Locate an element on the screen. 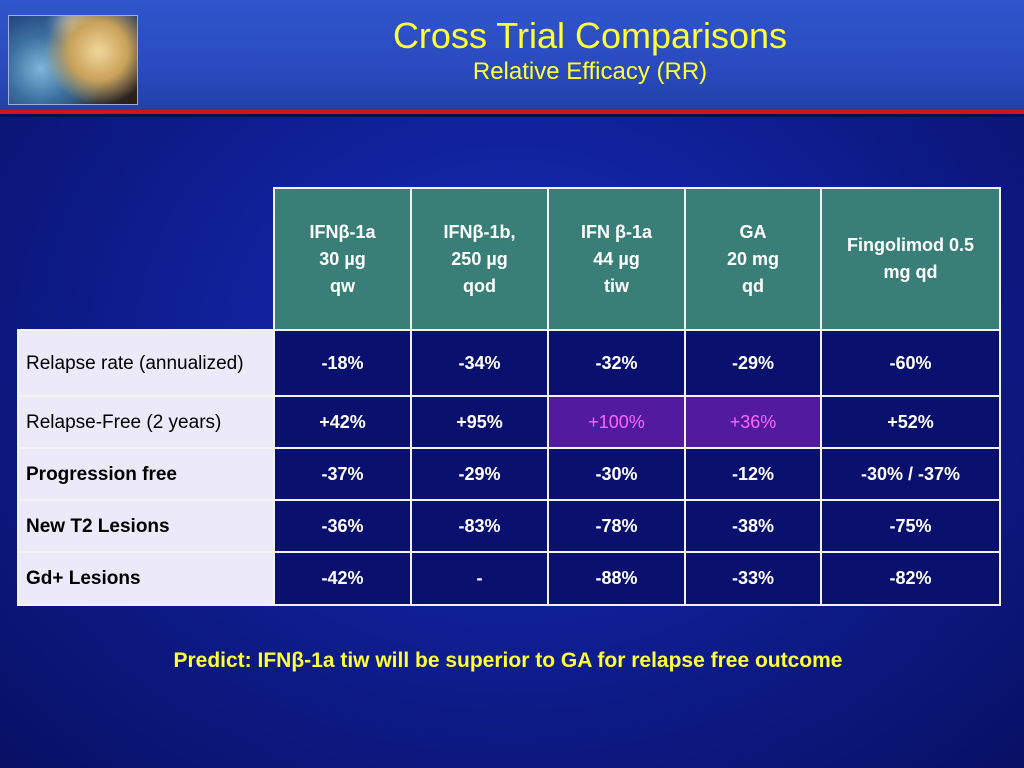 The width and height of the screenshot is (1024, 768). data-cell: +42% is located at coordinates (342, 422).